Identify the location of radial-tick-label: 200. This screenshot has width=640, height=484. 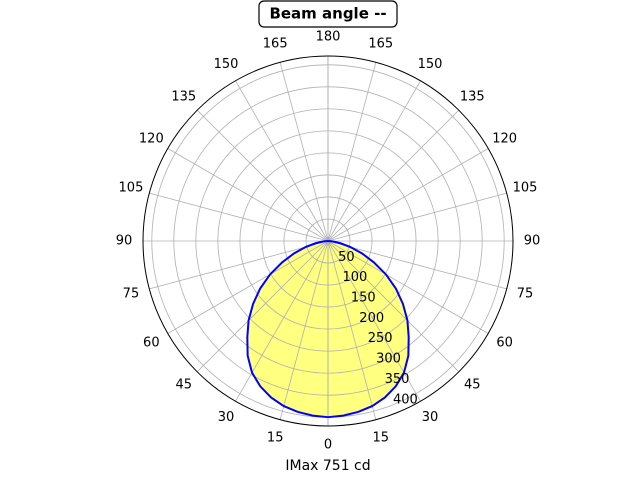
(371, 318).